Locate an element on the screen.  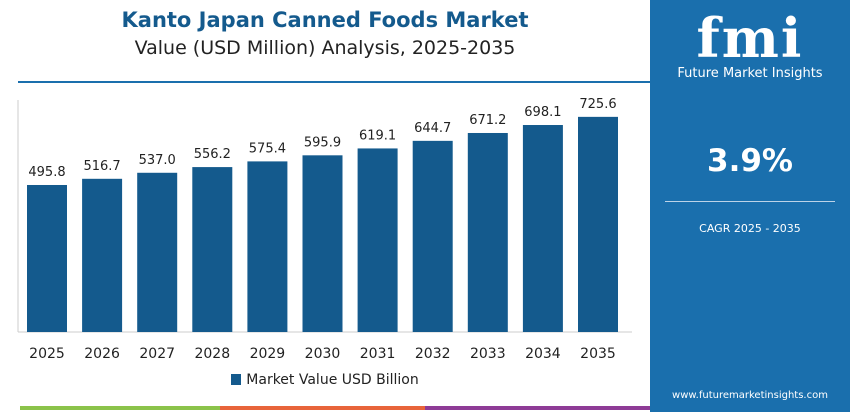
x-tick-label: 2027 is located at coordinates (157, 354).